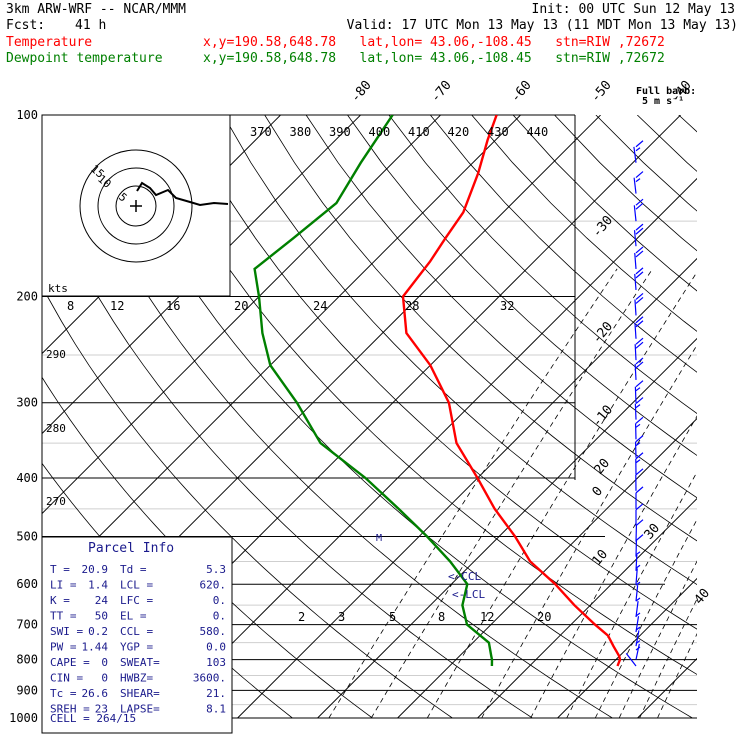 The width and height of the screenshot is (740, 740). Describe the element at coordinates (93, 718) in the screenshot. I see `storm-cell-motion: CELL = 264/15` at that location.